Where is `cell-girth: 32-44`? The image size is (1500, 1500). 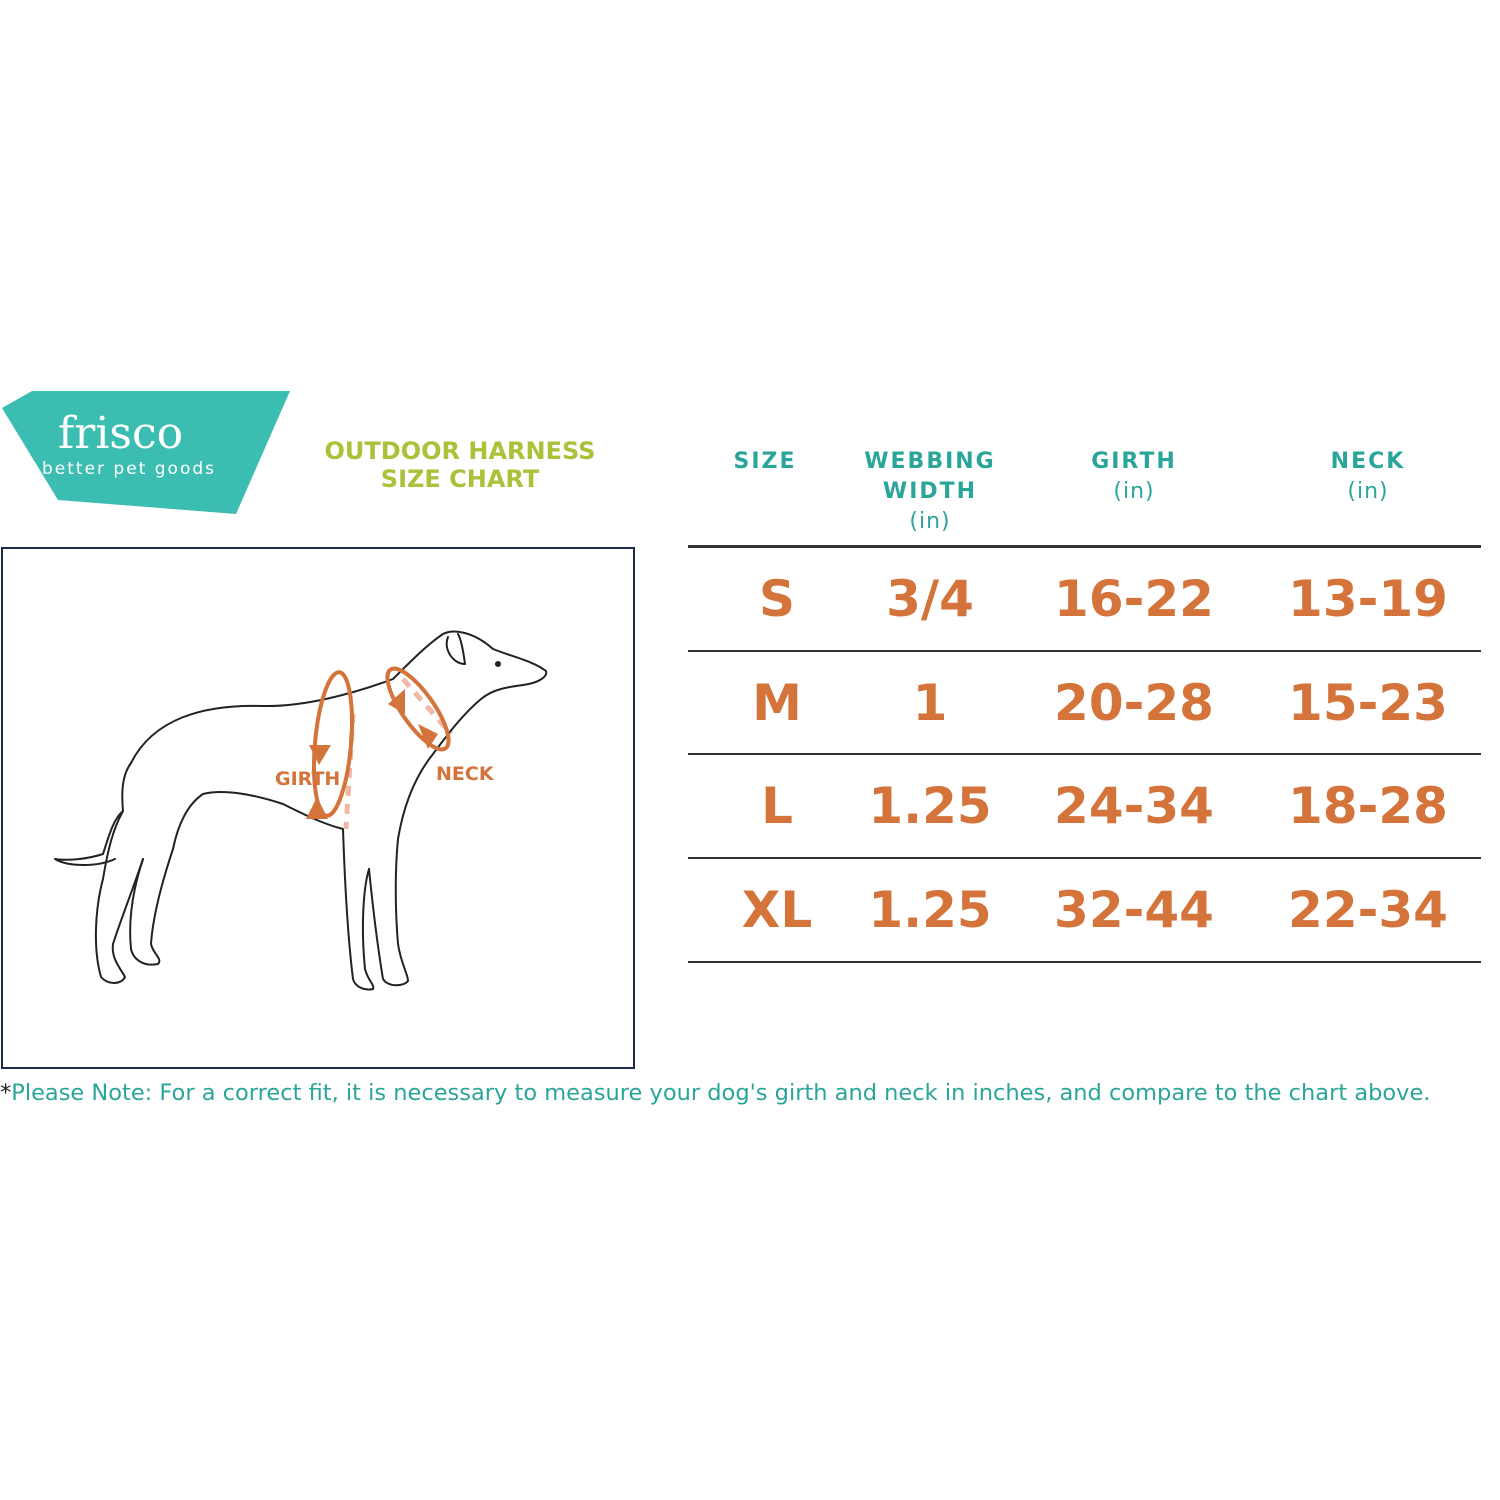 cell-girth: 32-44 is located at coordinates (1134, 910).